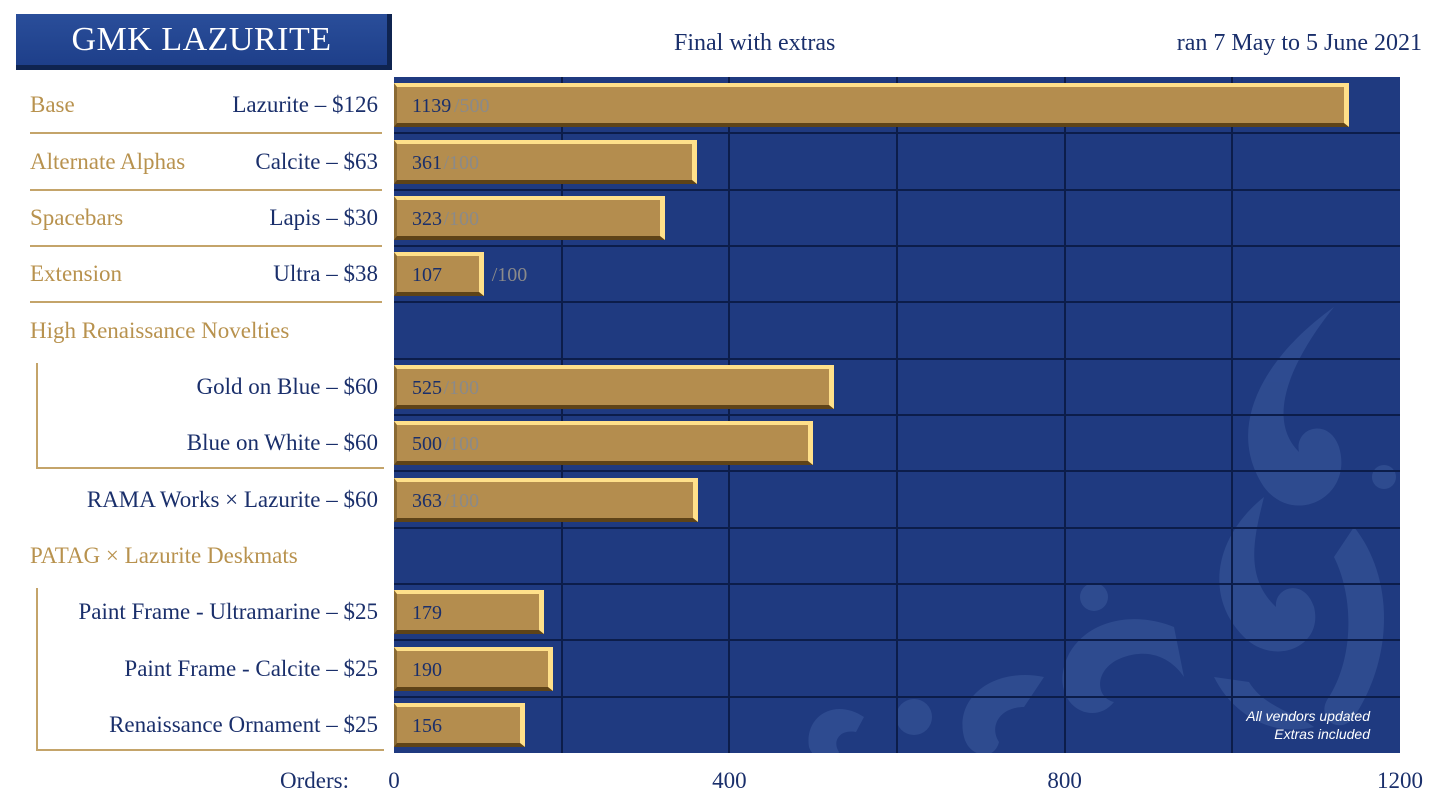  I want to click on row-label: Paint Frame - Calcite – $25, so click(204, 669).